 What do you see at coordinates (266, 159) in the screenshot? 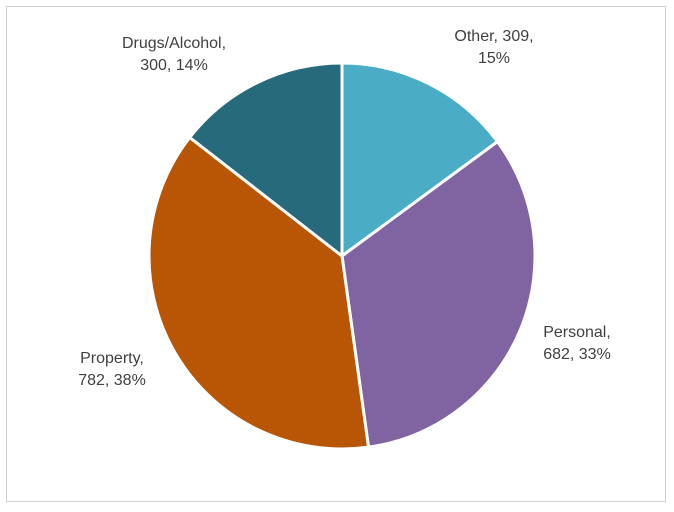
I see `pie-slice-drugs-alcohol` at bounding box center [266, 159].